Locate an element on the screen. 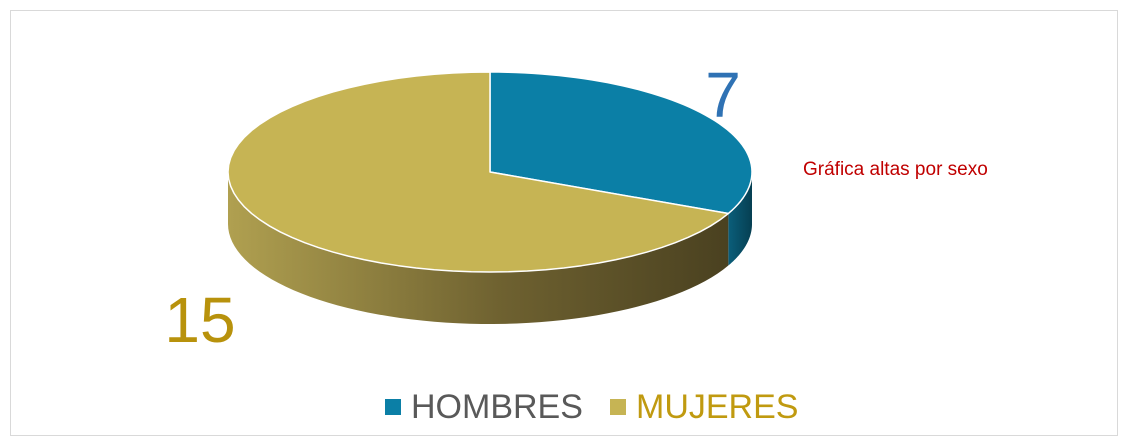 The image size is (1128, 446). slice-side is located at coordinates (740, 219).